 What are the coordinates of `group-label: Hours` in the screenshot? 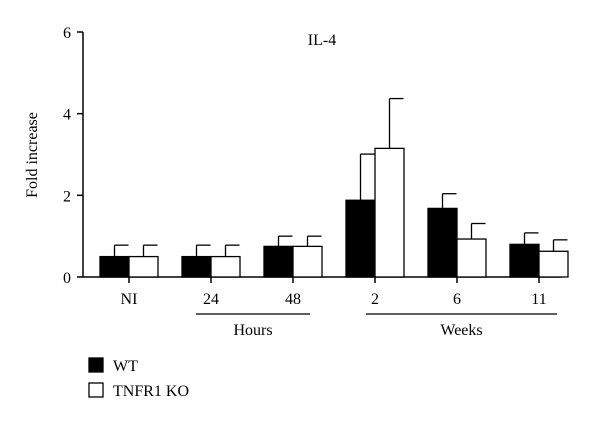 It's located at (252, 330).